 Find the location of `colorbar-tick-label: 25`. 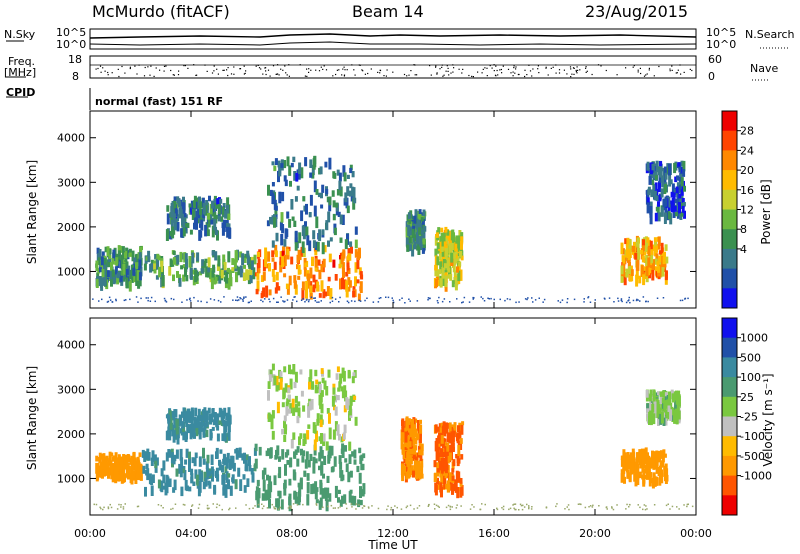

colorbar-tick-label: 25 is located at coordinates (747, 397).